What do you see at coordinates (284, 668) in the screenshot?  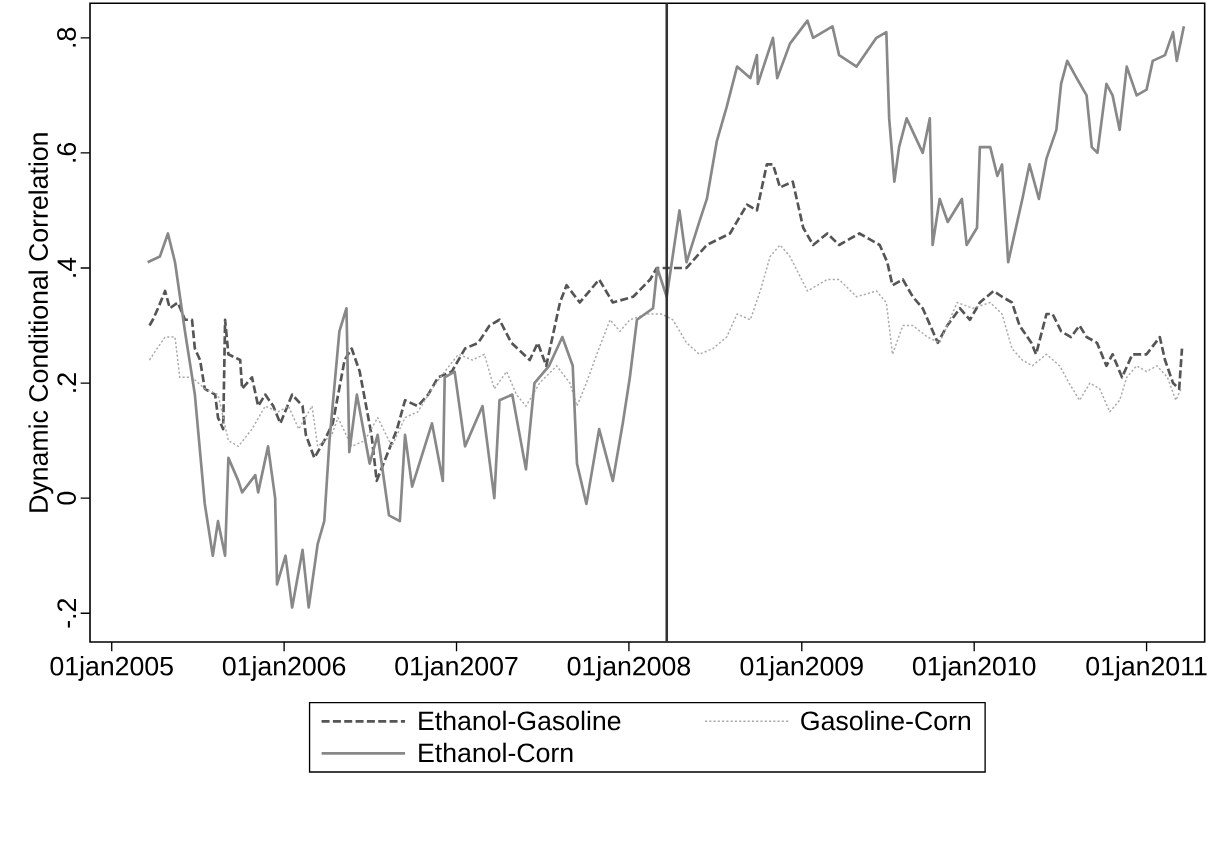 I see `x-tick-label: 01jan2006` at bounding box center [284, 668].